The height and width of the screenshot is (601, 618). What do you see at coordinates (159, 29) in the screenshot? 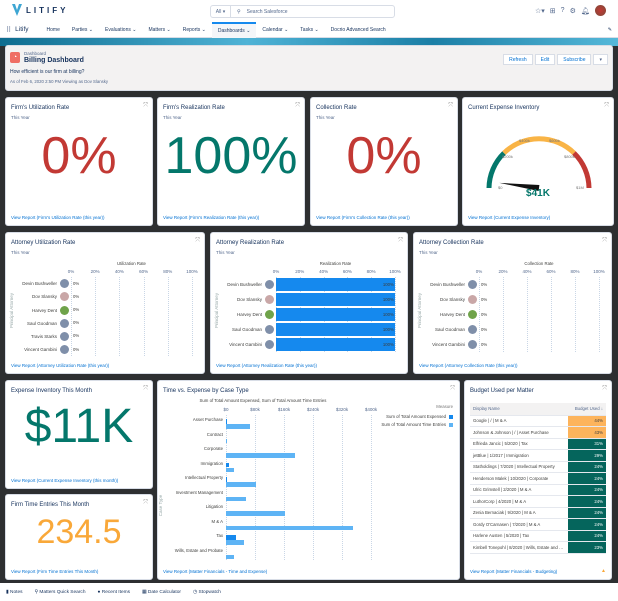
I see `nav-matters: Matters ⌄` at bounding box center [159, 29].